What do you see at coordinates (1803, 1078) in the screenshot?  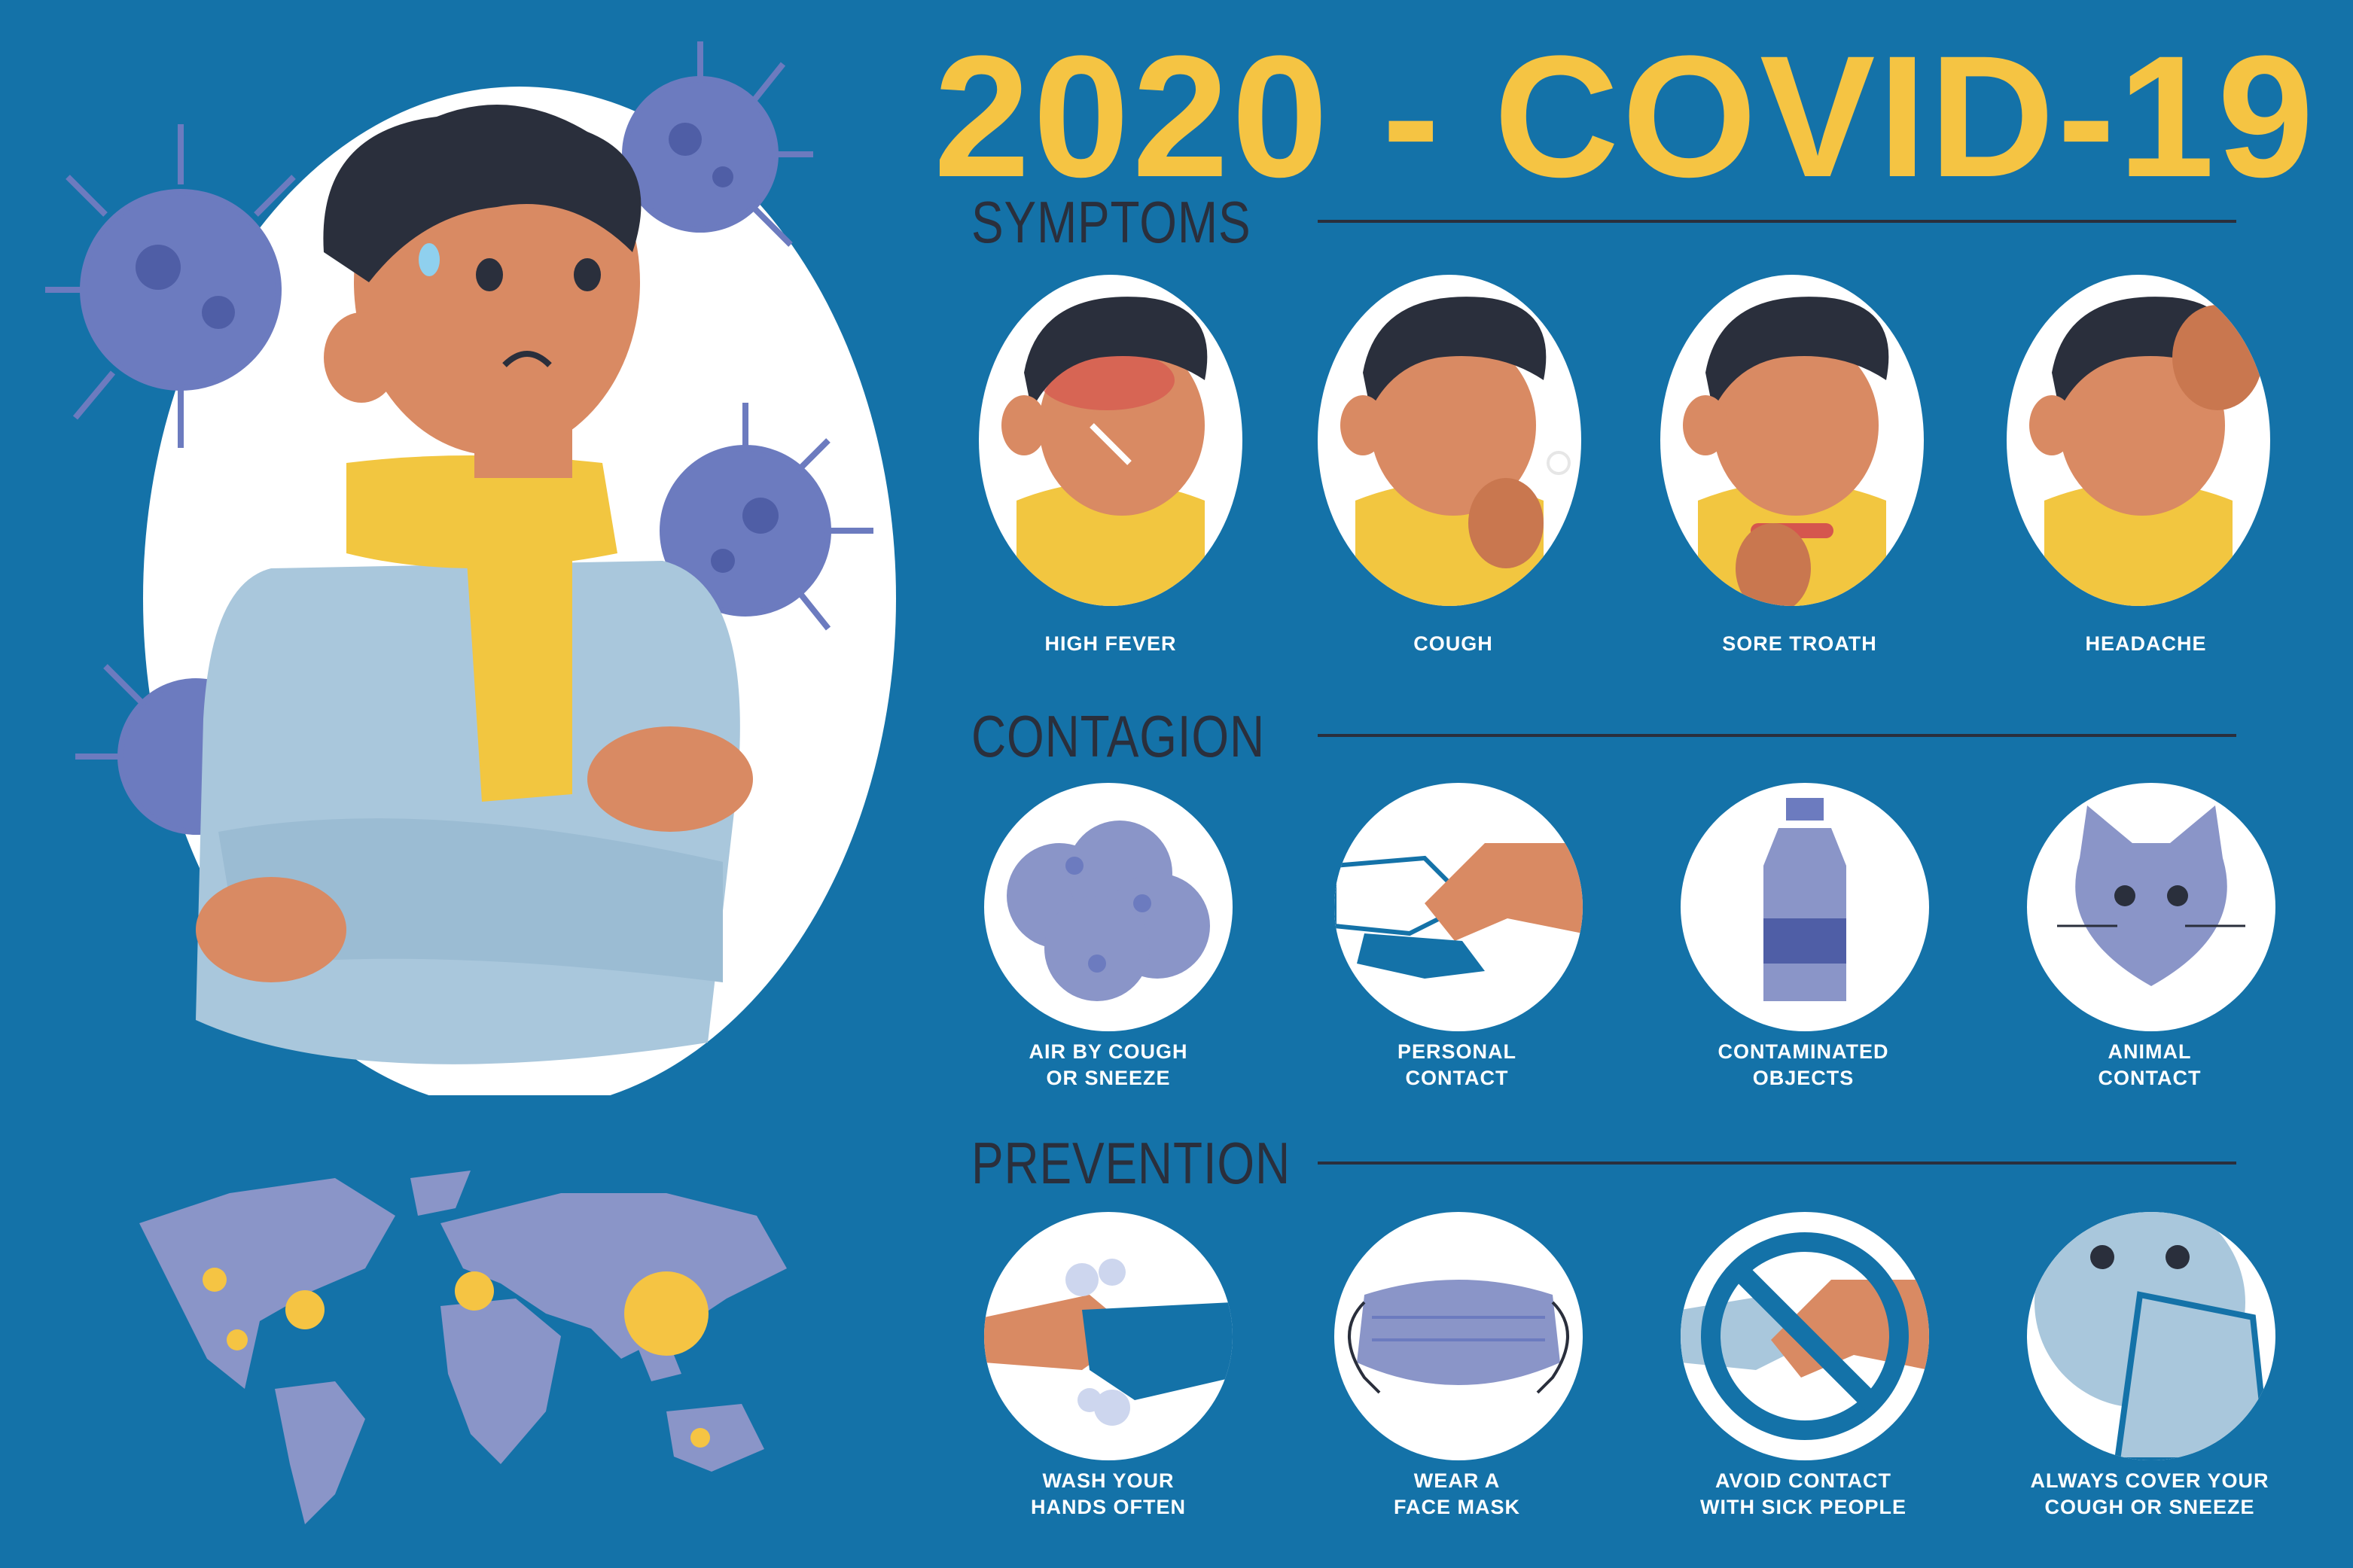 I see `contagion-label-objects-line2: OBJECTS` at bounding box center [1803, 1078].